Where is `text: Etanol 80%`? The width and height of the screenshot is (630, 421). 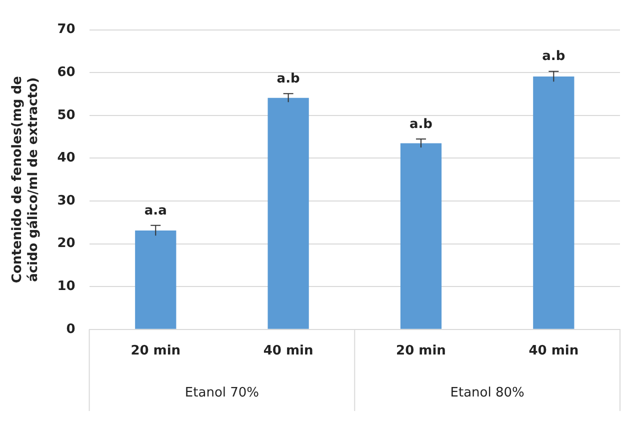
text: Etanol 80% is located at coordinates (487, 392).